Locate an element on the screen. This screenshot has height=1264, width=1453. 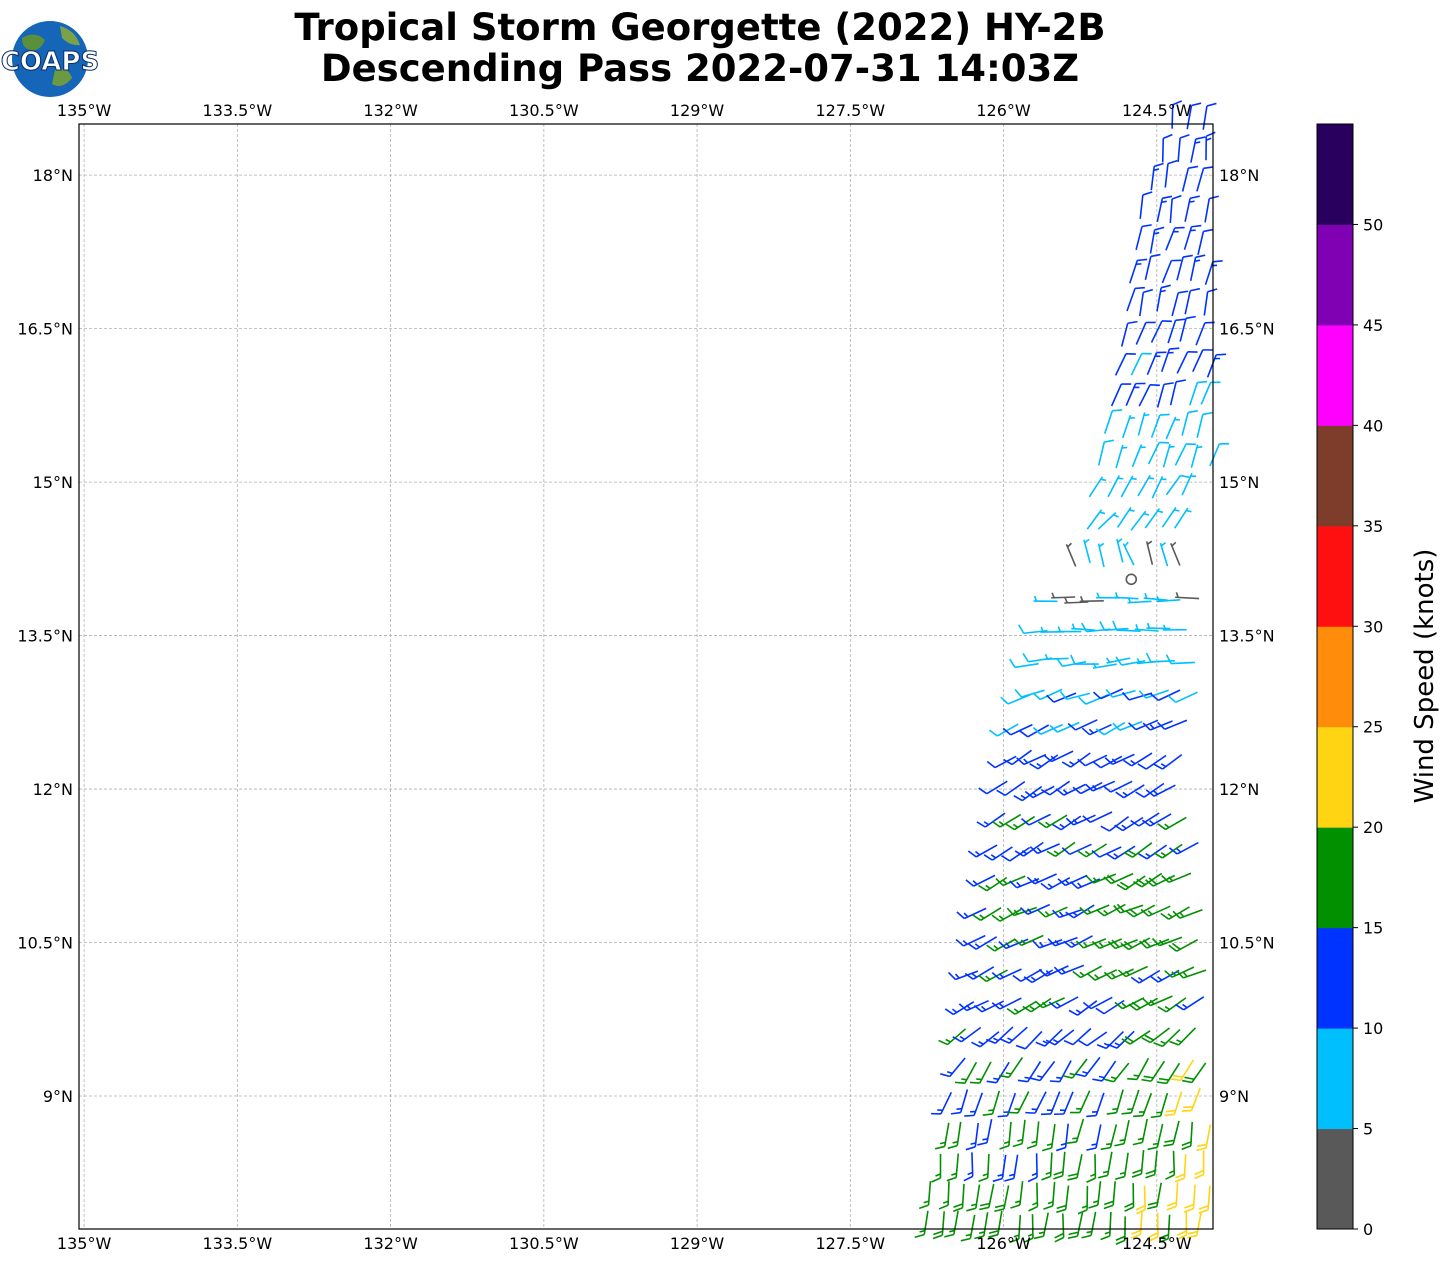
lon-tick-label-bottom: 126°W is located at coordinates (1003, 1243).